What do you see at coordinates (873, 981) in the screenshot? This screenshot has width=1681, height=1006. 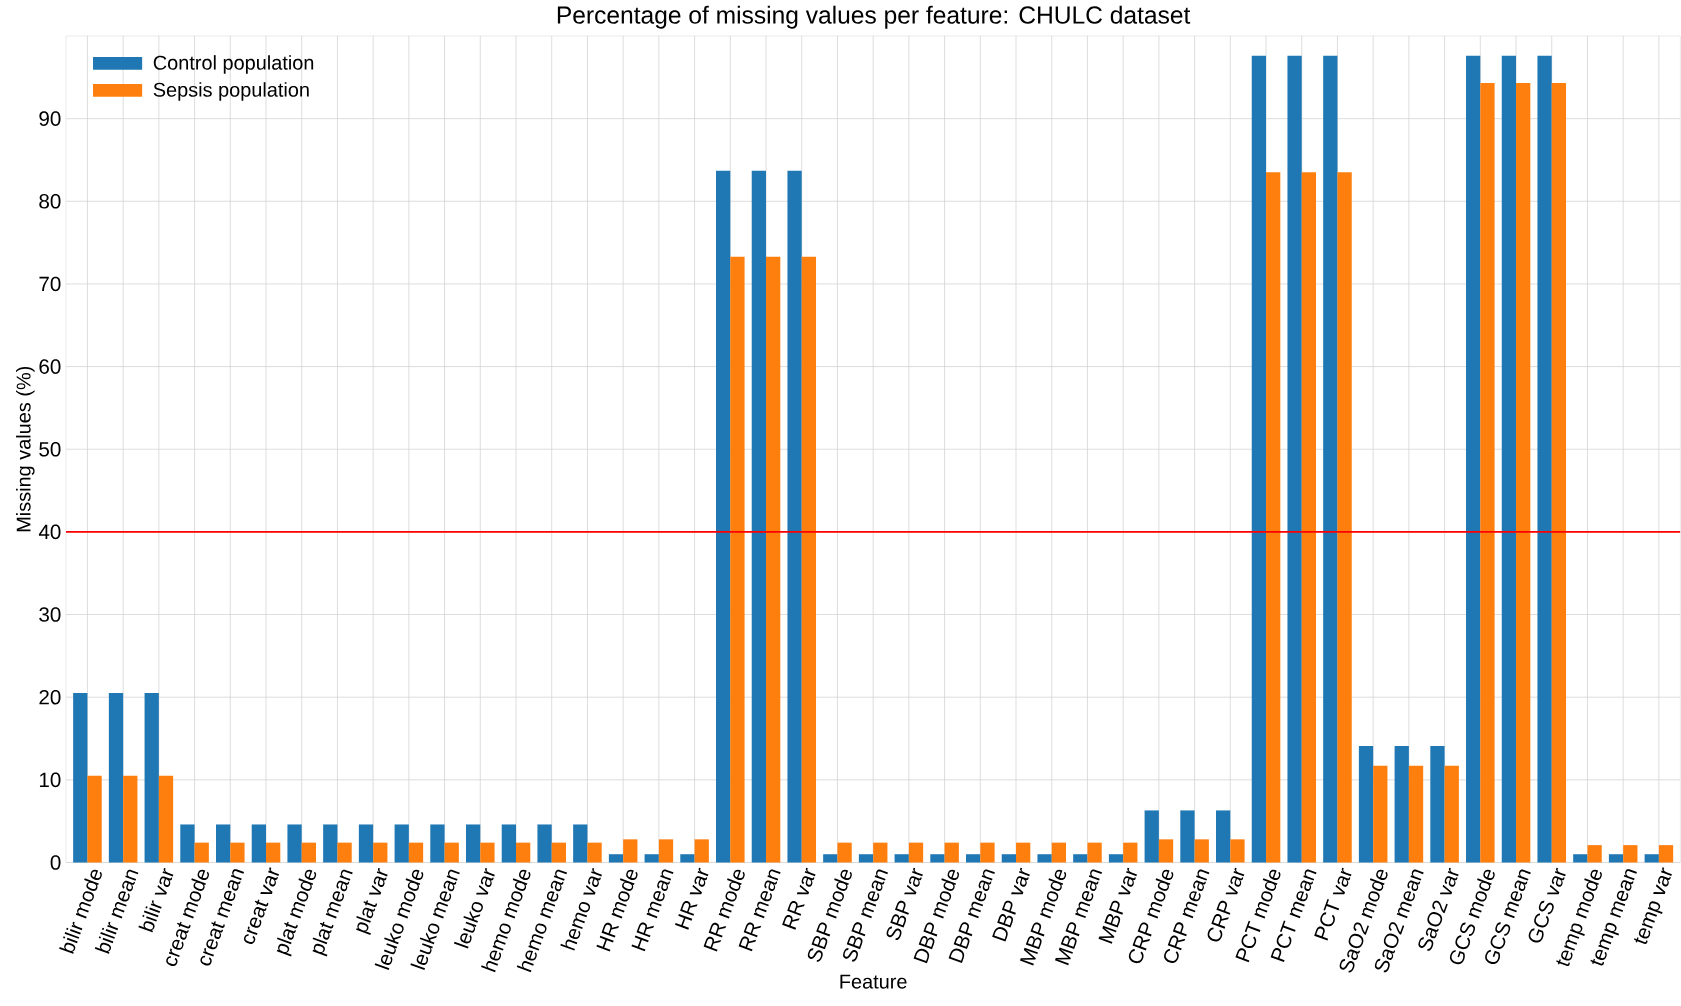 I see `x-axis-title: Feature` at bounding box center [873, 981].